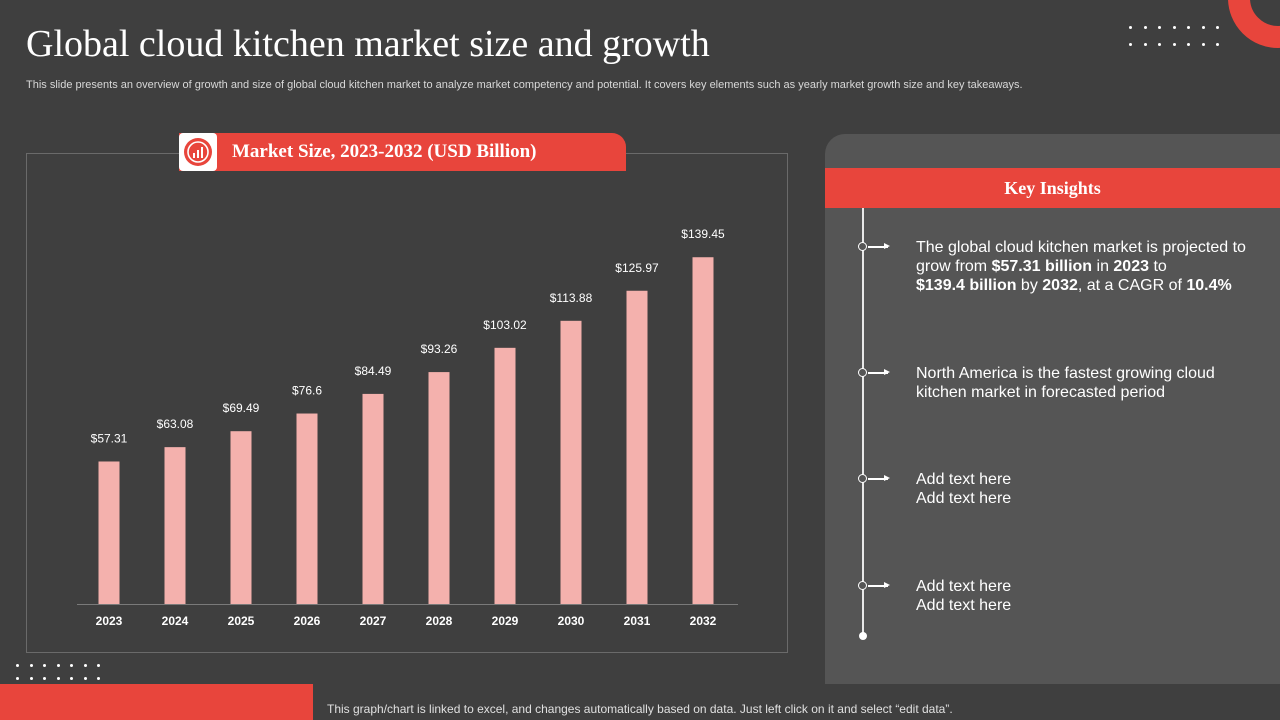 This screenshot has width=1280, height=720. Describe the element at coordinates (109, 621) in the screenshot. I see `x-tick-2023: 2023` at that location.